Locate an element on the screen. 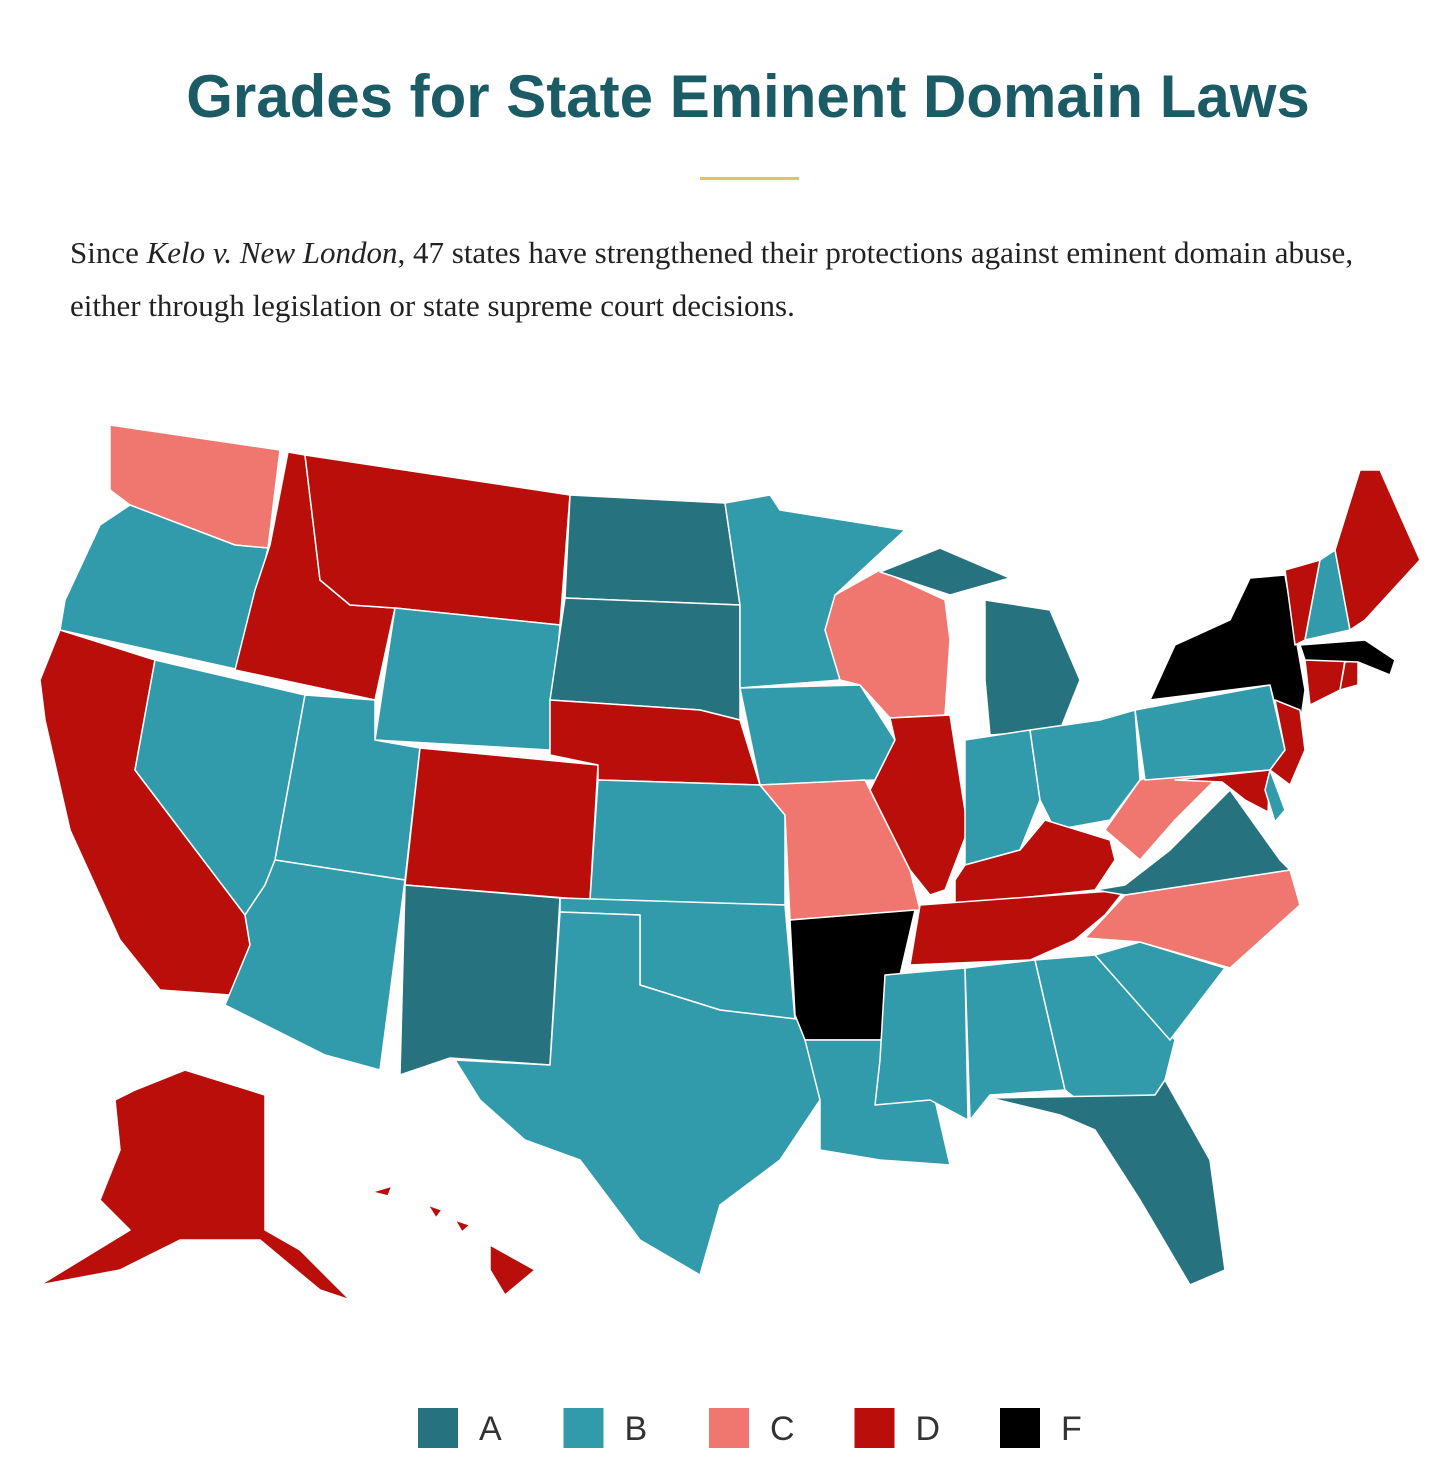 The image size is (1444, 1472). subtitle-text: Since is located at coordinates (108, 252).